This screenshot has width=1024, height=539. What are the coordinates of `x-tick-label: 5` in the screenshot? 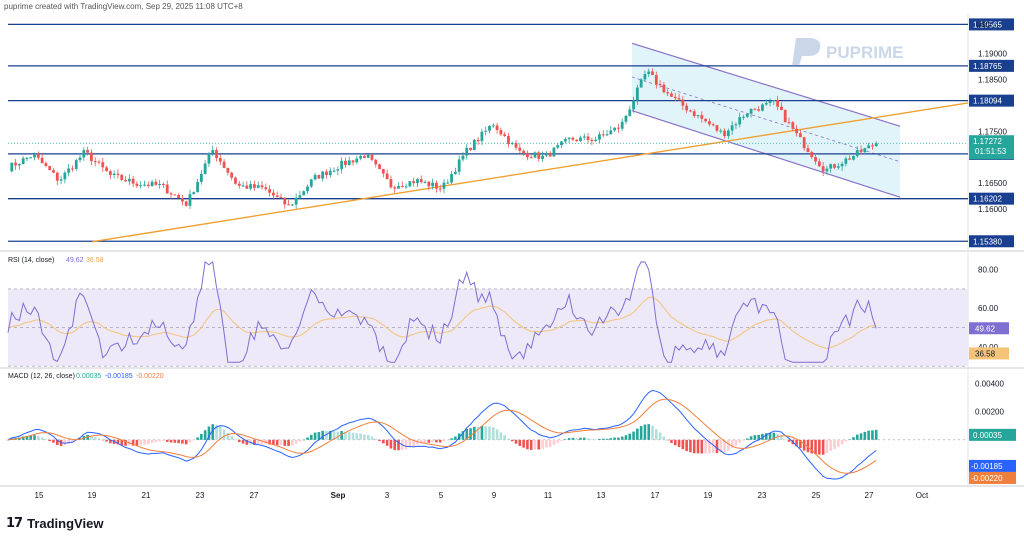 It's located at (441, 495).